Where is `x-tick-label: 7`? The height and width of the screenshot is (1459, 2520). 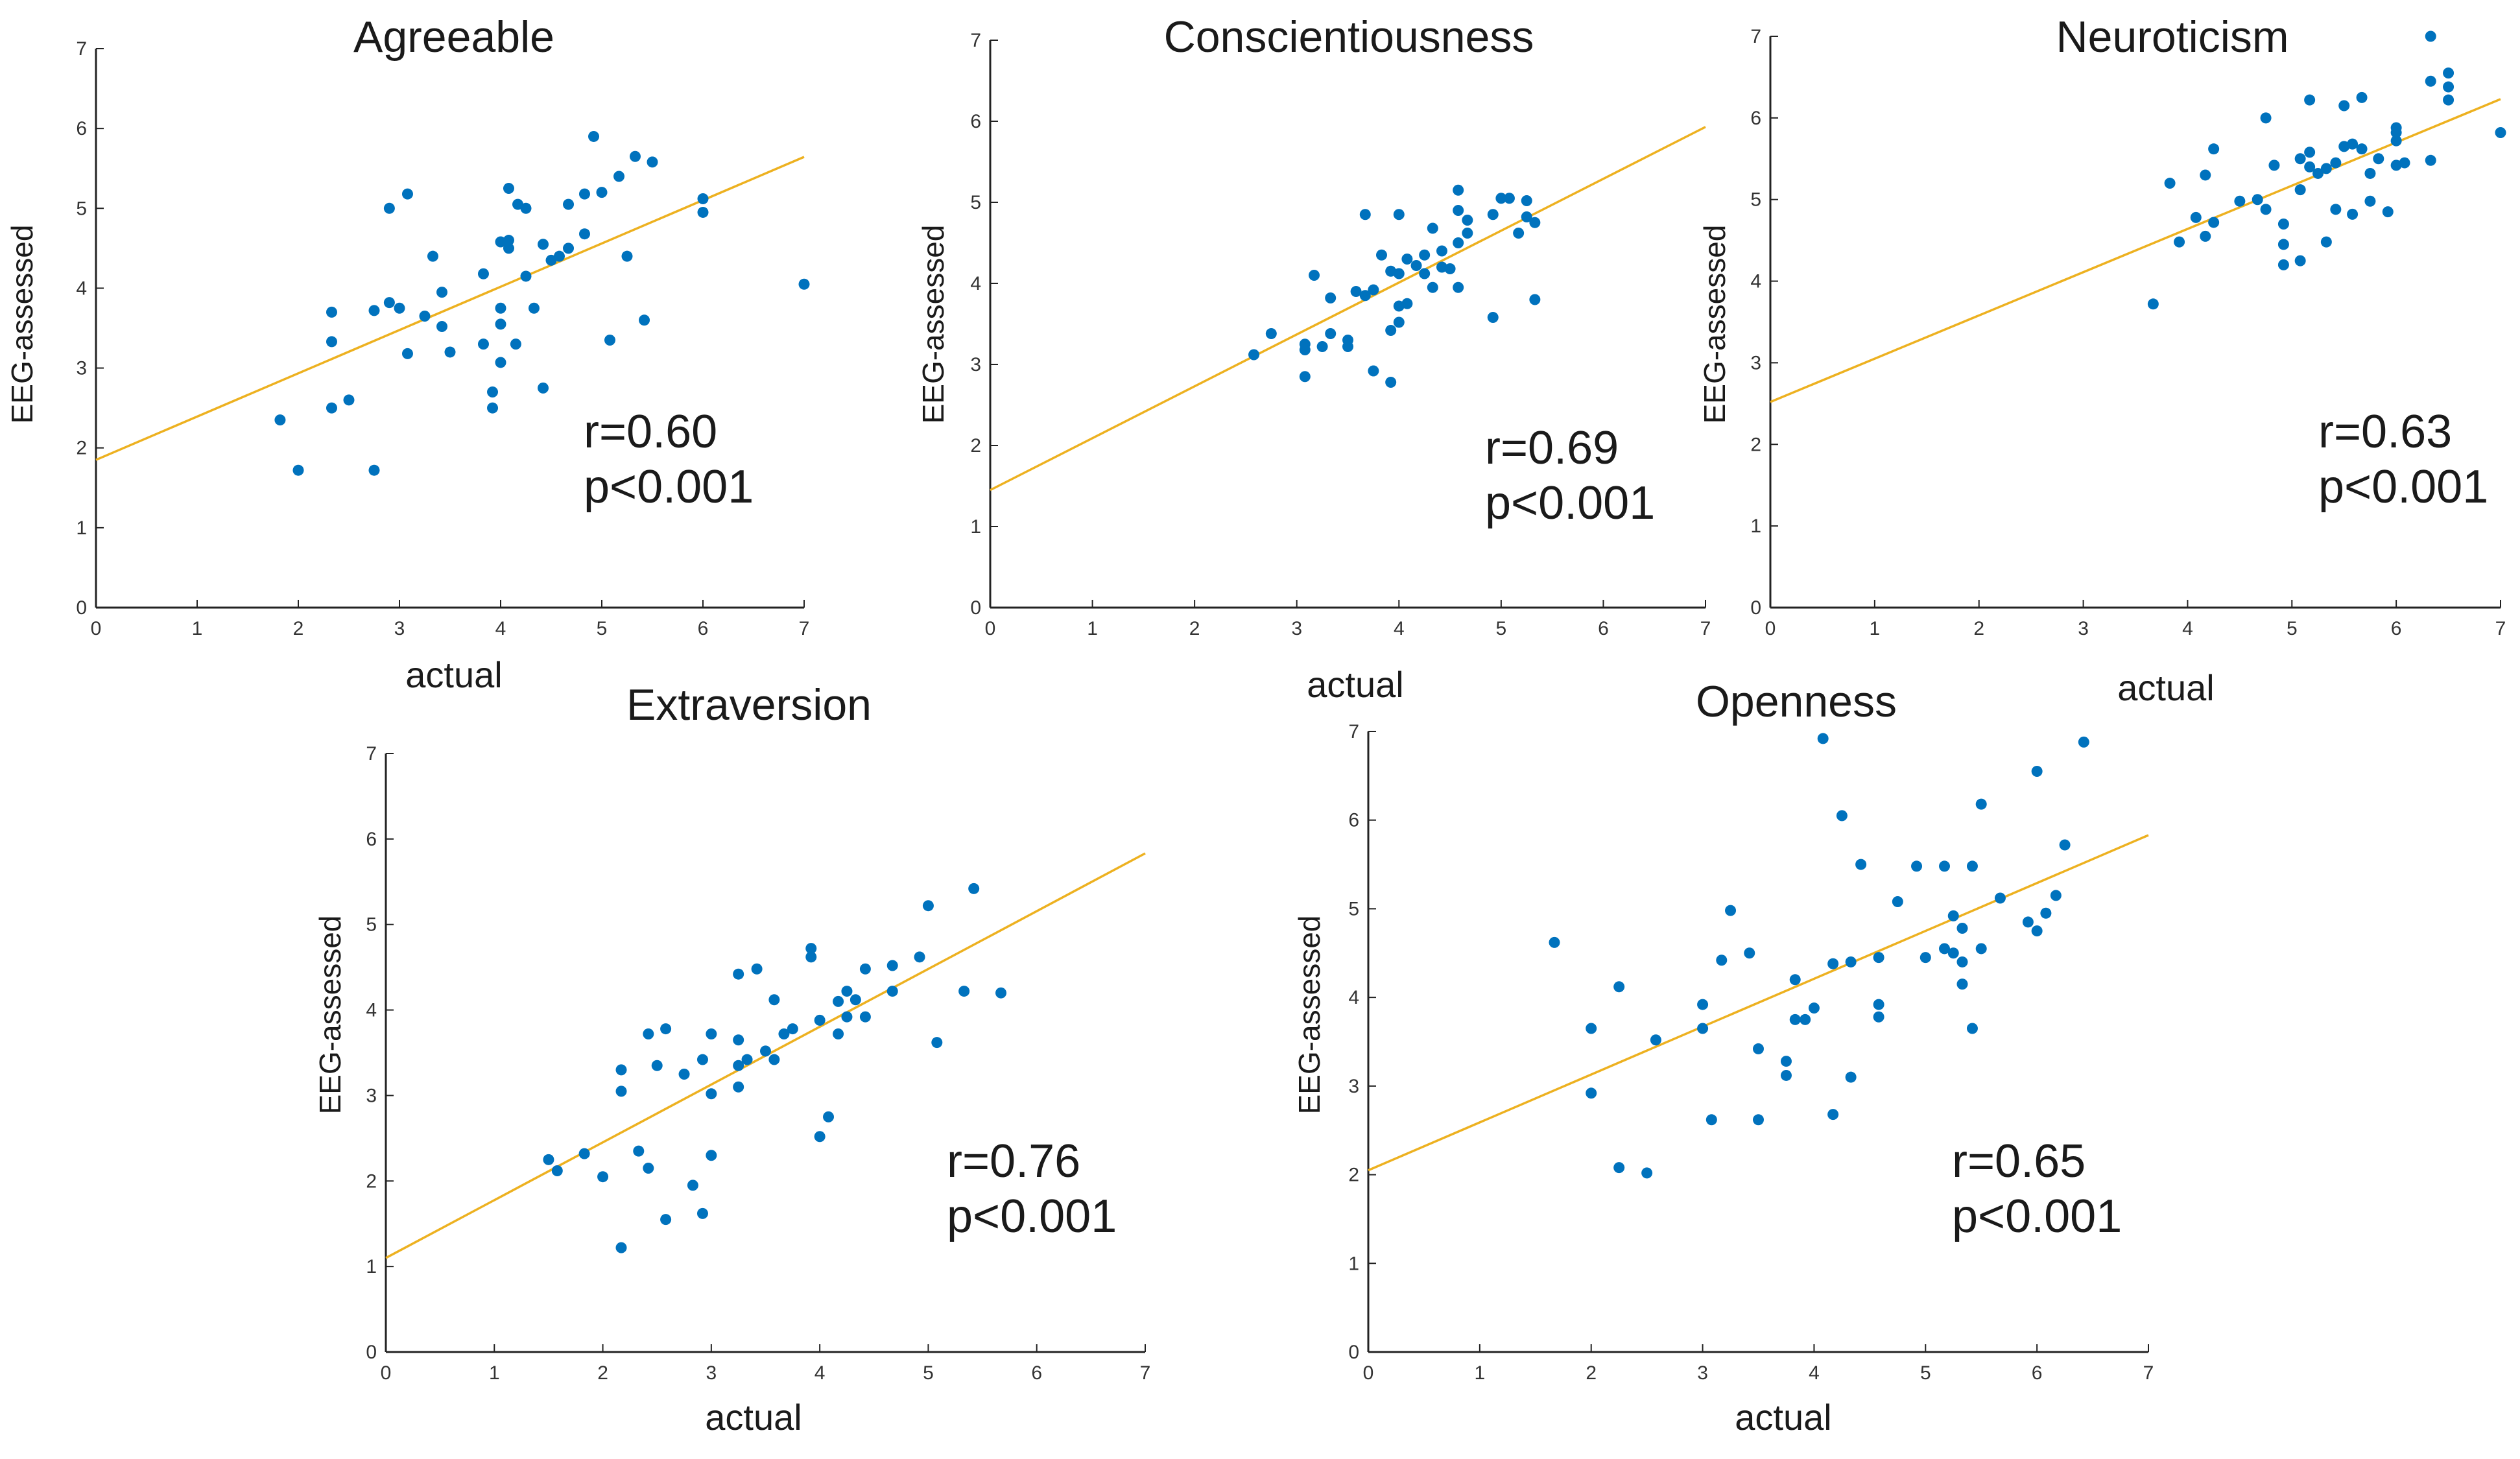 x-tick-label: 7 is located at coordinates (2500, 629).